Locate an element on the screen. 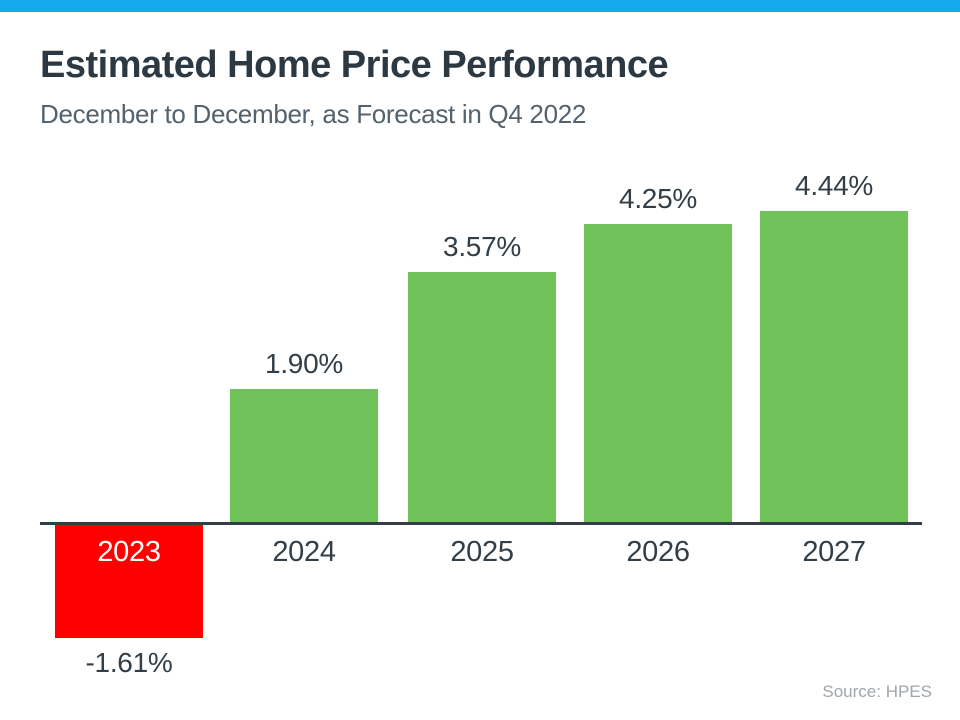  bar-value-label: 1.90% is located at coordinates (304, 363).